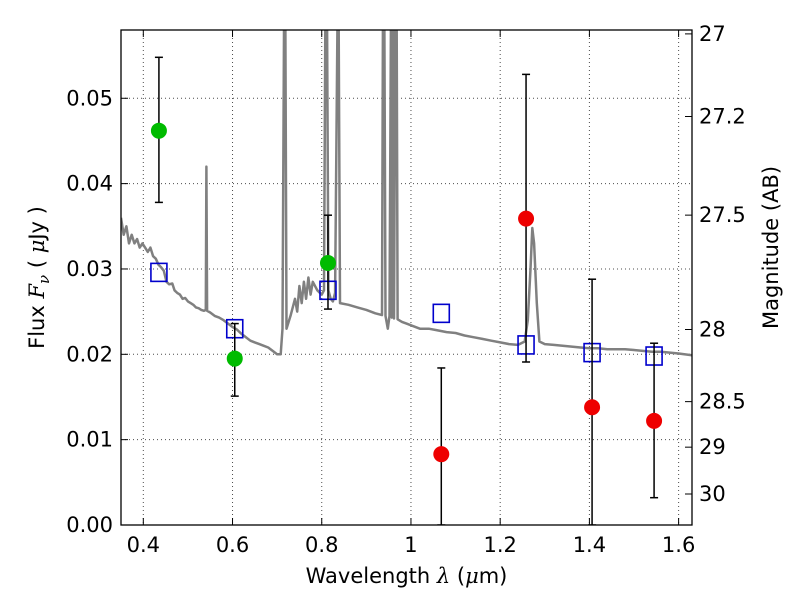 The image size is (800, 600). What do you see at coordinates (89, 184) in the screenshot?
I see `y-tick-label: 0.04` at bounding box center [89, 184].